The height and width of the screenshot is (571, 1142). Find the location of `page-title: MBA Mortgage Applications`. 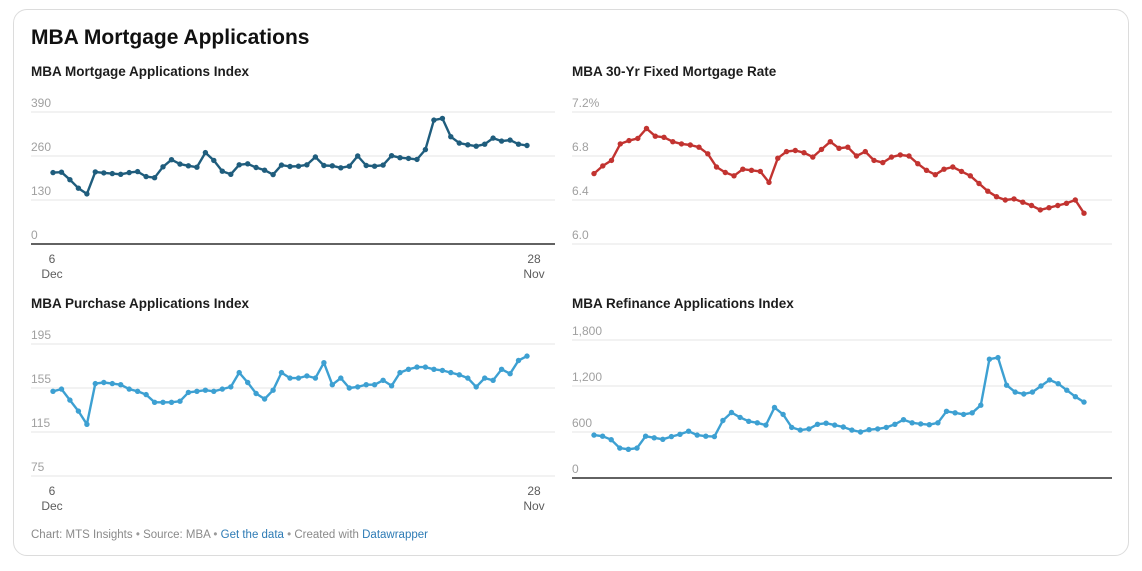

page-title: MBA Mortgage Applications is located at coordinates (170, 37).